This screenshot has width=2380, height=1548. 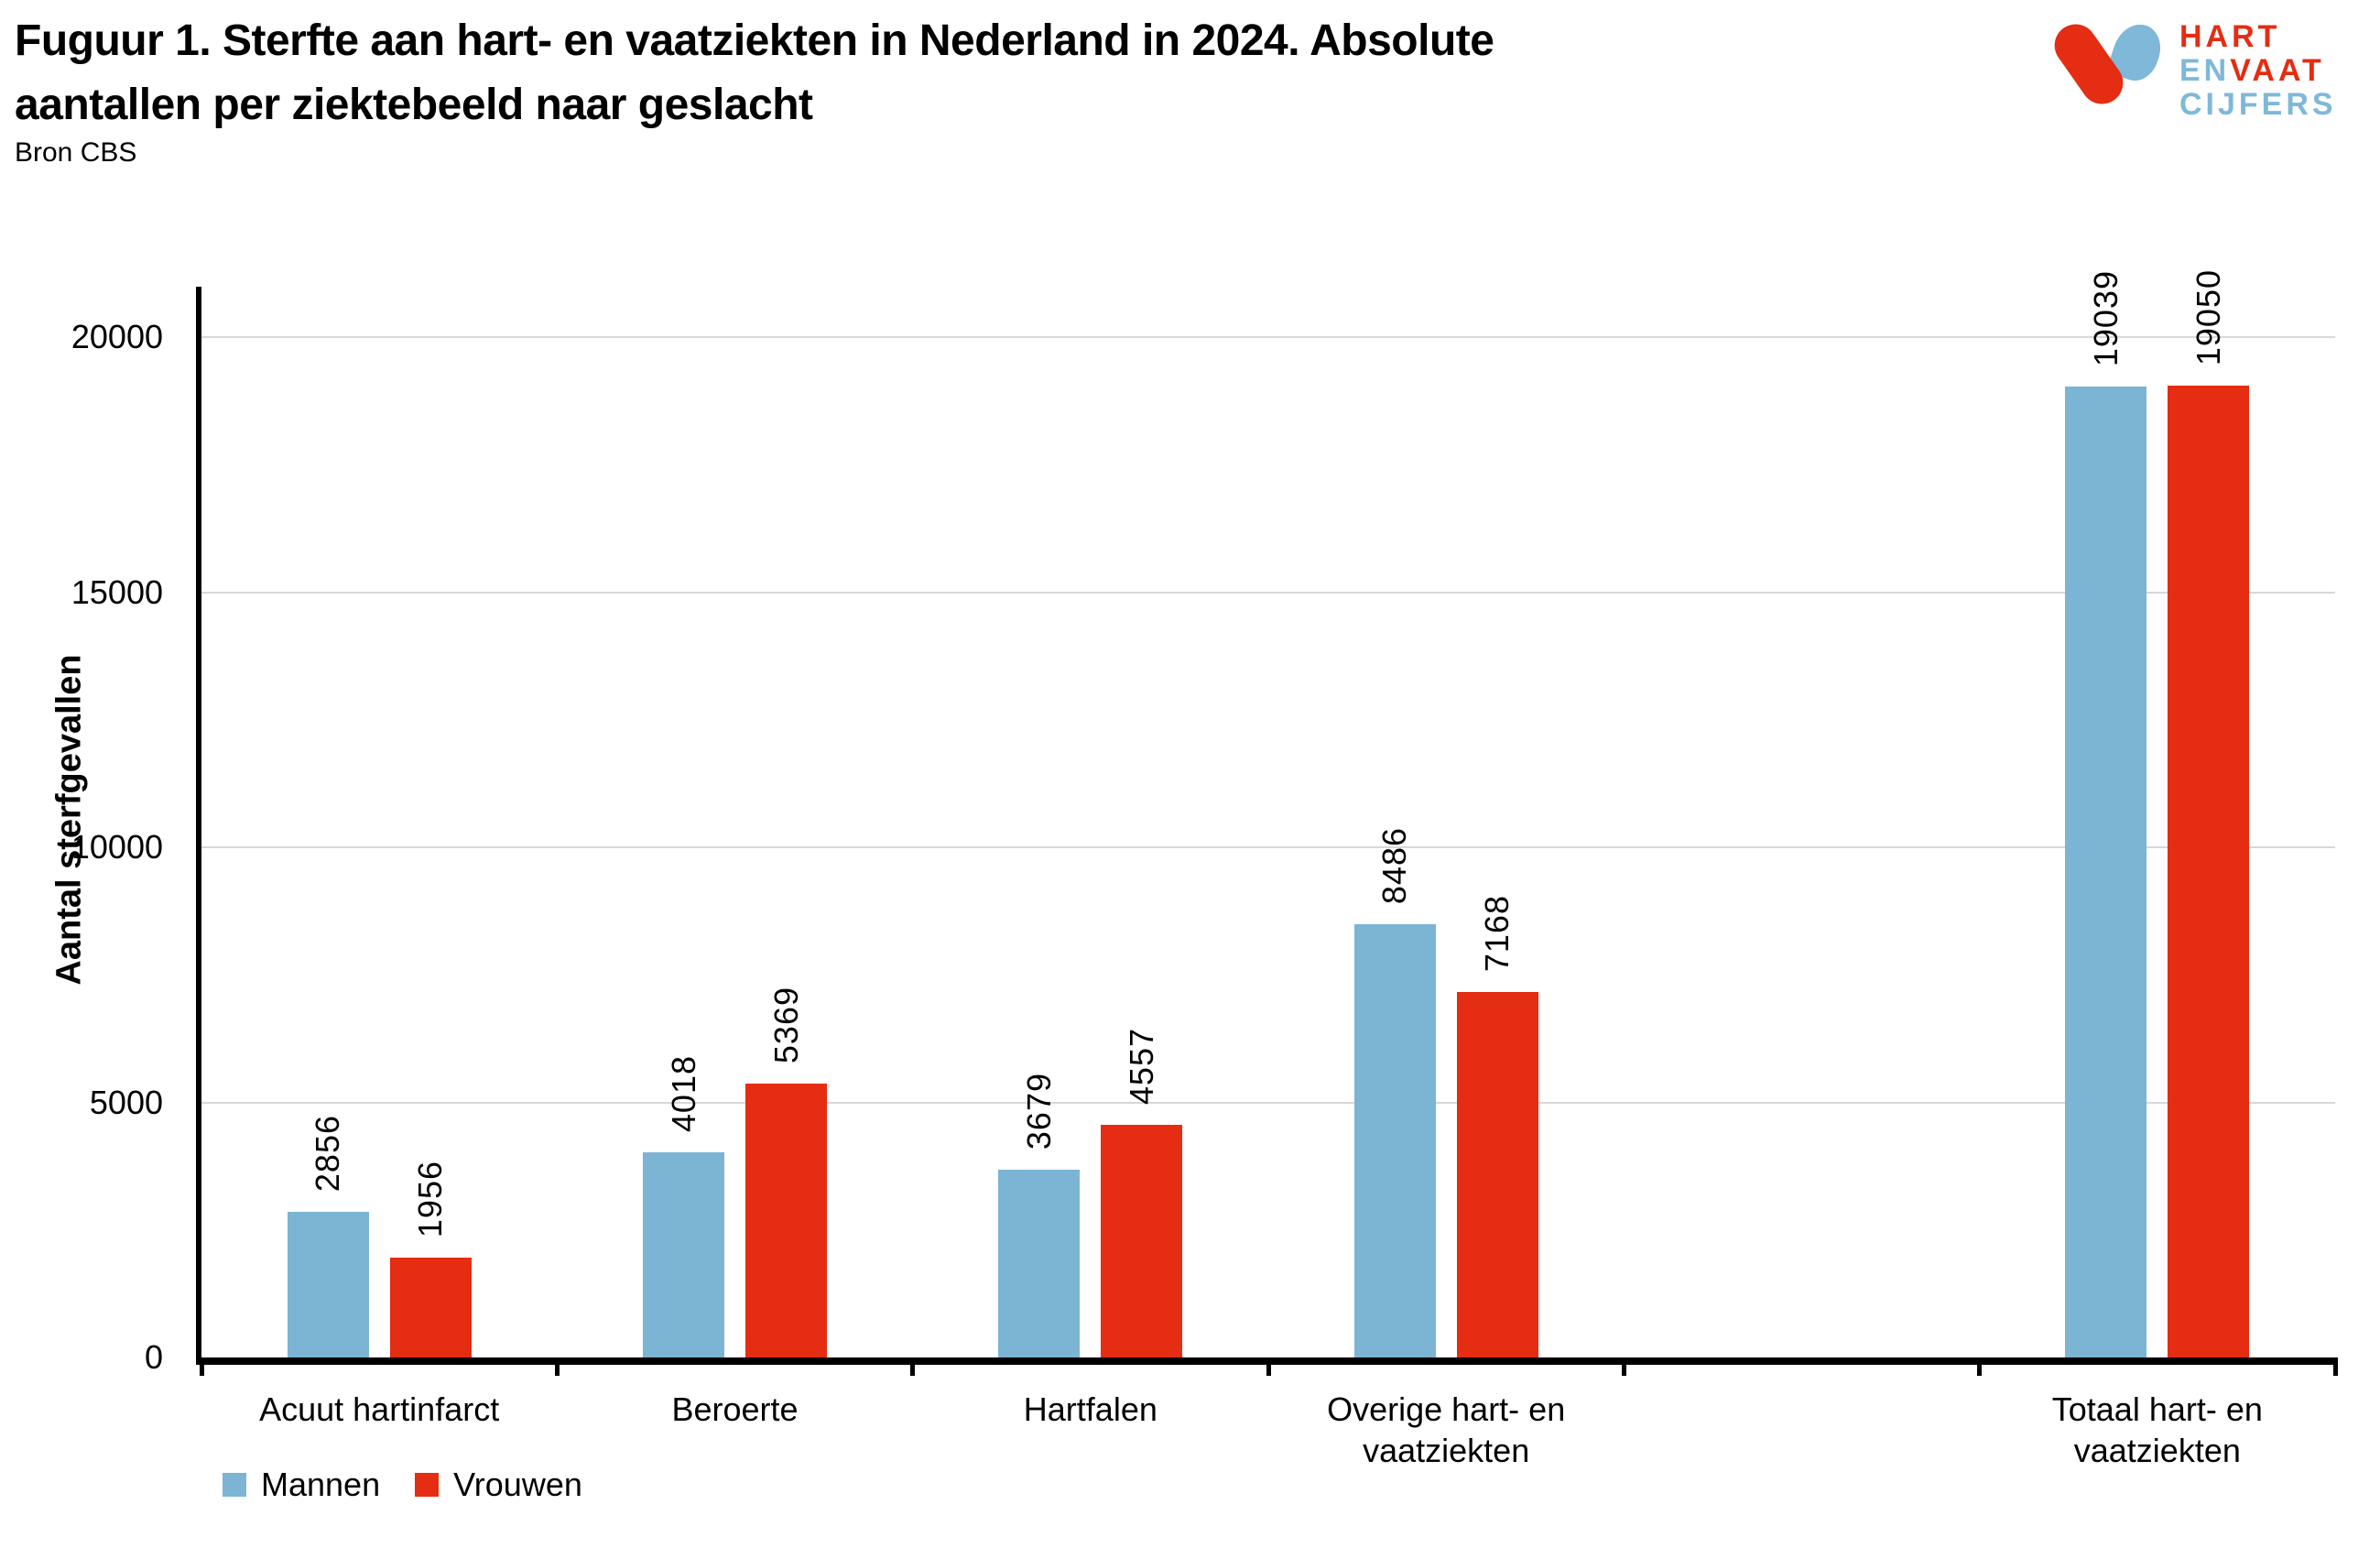 What do you see at coordinates (234, 1485) in the screenshot?
I see `legend-swatch-mannen` at bounding box center [234, 1485].